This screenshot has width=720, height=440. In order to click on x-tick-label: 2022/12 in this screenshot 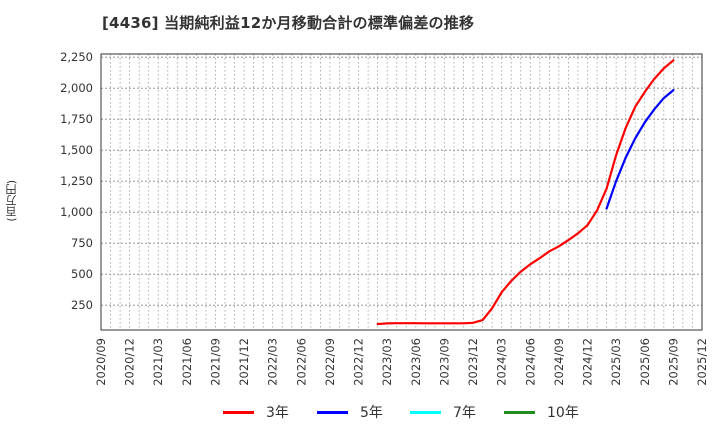, I will do `click(359, 362)`.